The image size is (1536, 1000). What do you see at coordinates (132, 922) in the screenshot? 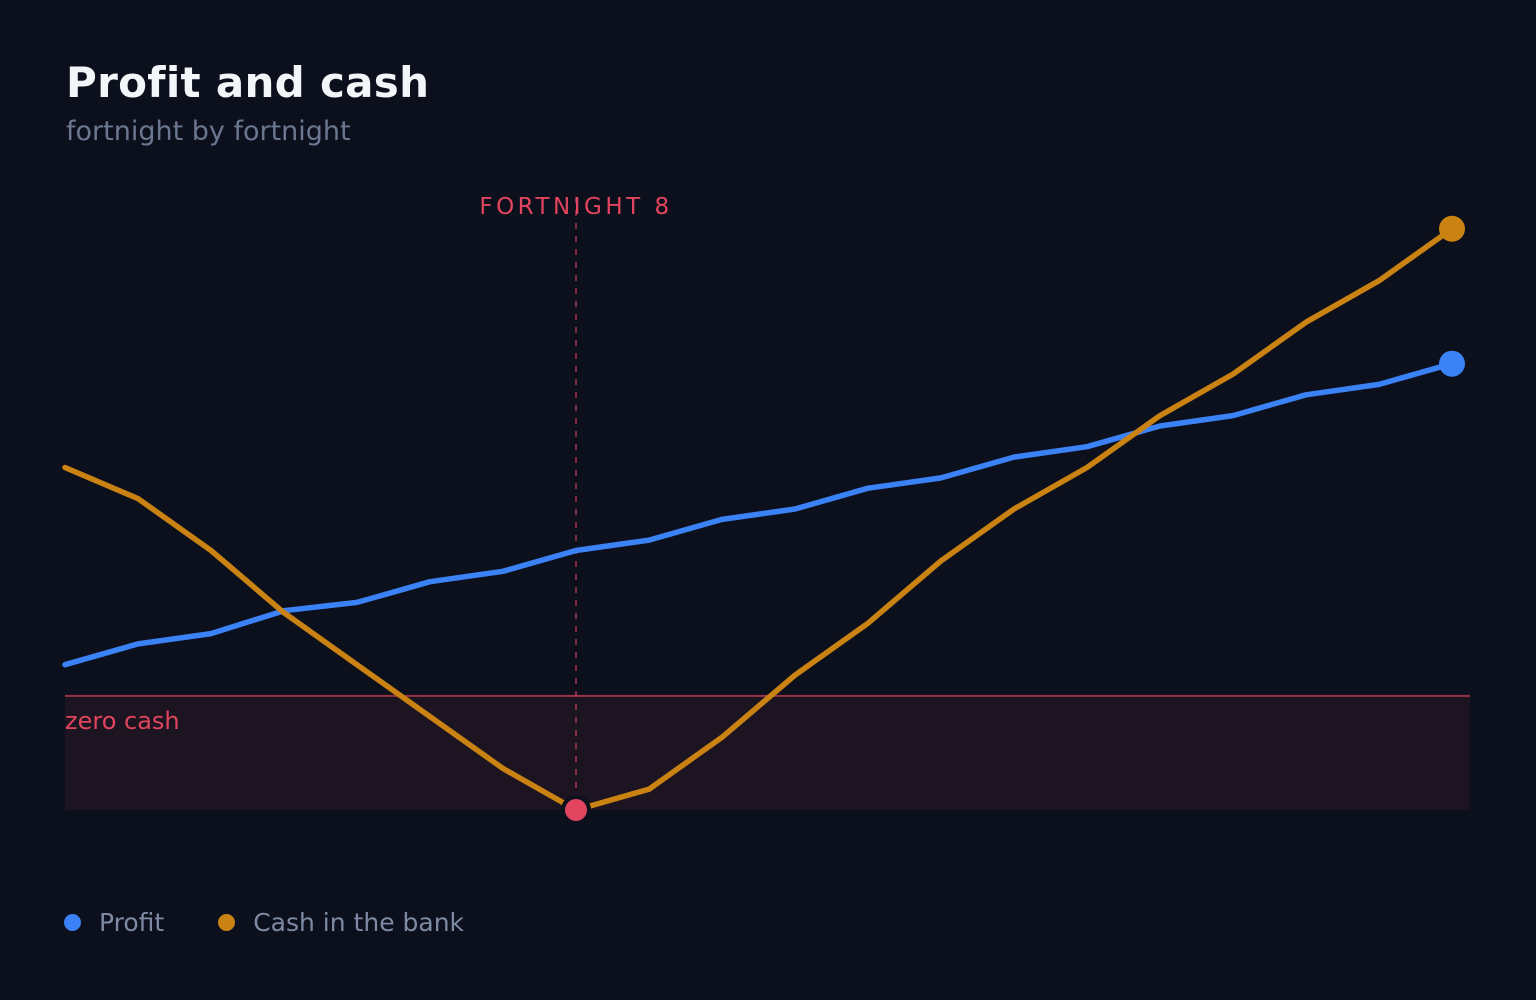
I see `legend-label-profit: Profit` at bounding box center [132, 922].